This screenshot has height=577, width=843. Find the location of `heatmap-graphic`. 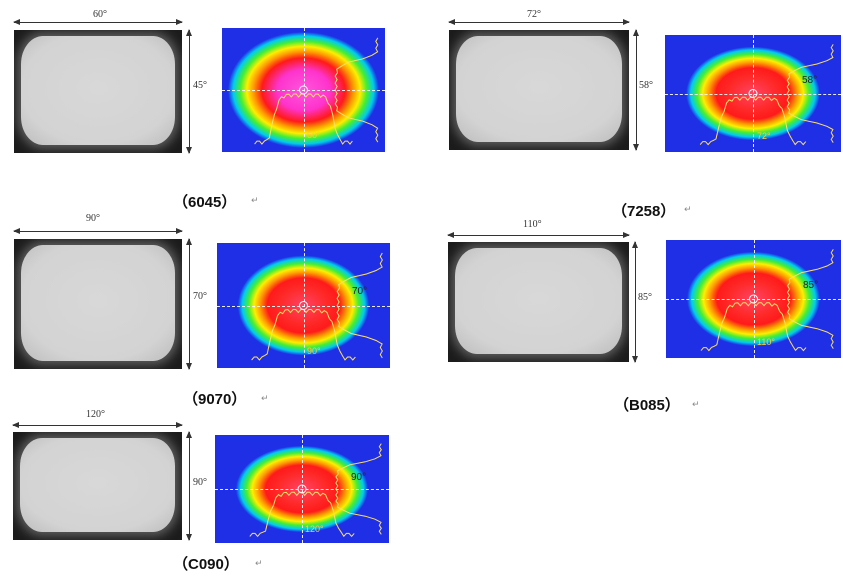

heatmap-graphic is located at coordinates (303, 305).